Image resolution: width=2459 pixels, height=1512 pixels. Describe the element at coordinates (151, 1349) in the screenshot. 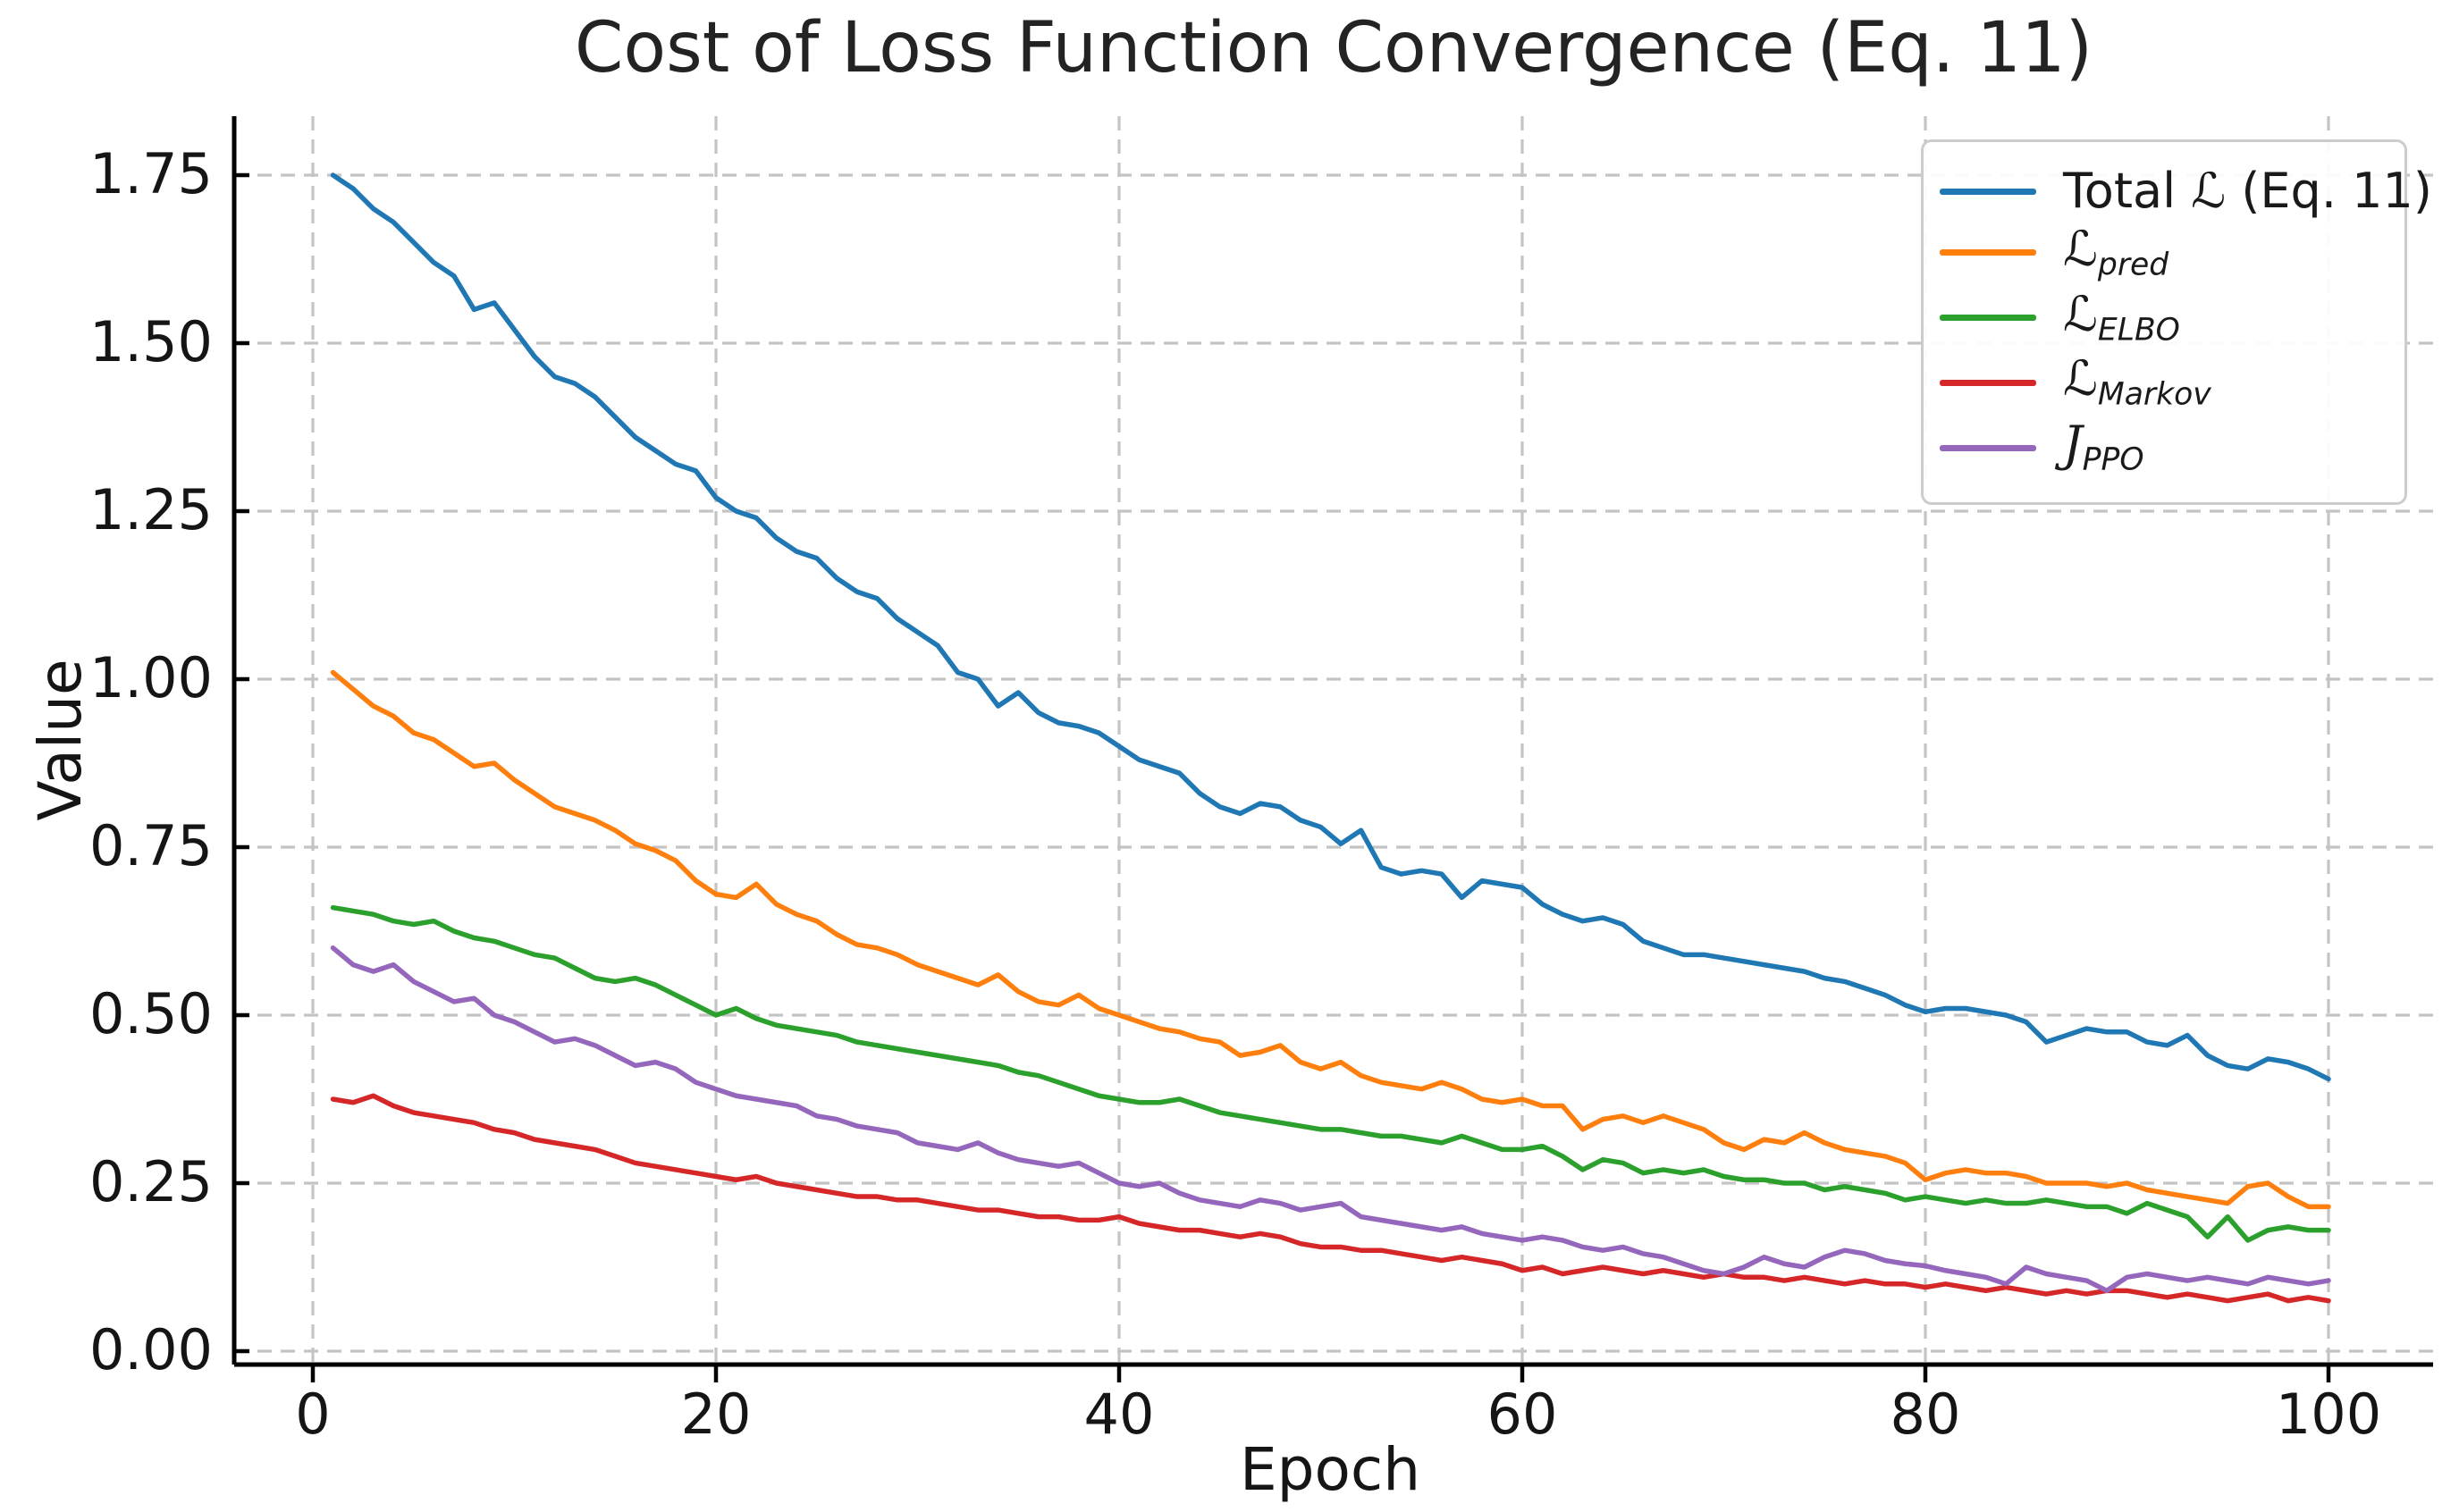

I see `y-tick-label: 0.00` at that location.